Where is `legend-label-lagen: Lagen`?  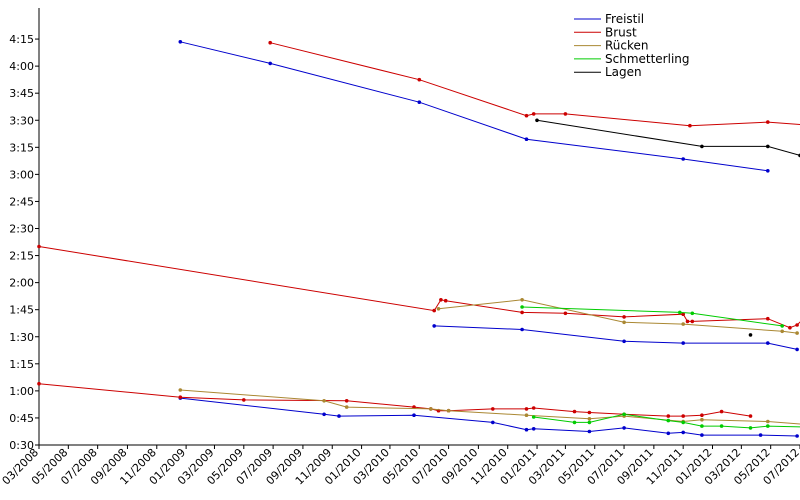 legend-label-lagen: Lagen is located at coordinates (623, 72).